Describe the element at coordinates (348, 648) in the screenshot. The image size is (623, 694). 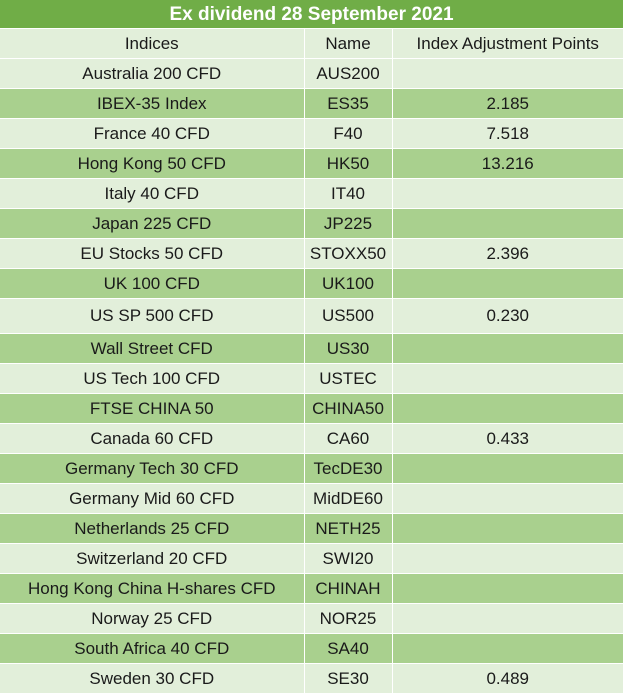
I see `symbol-cell: SA40` at that location.